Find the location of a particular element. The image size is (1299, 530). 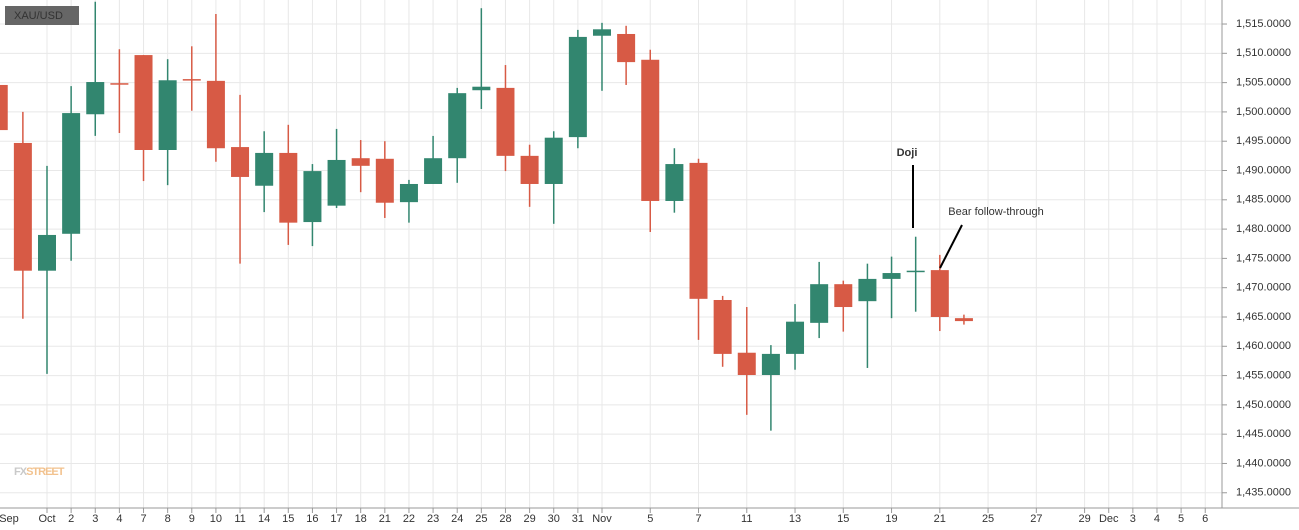

y-tick-label: 1,465.0000 is located at coordinates (1263, 317).